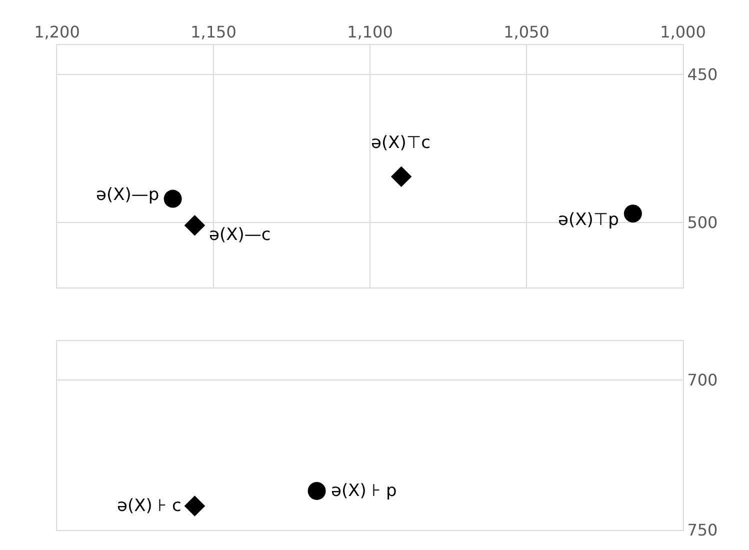  What do you see at coordinates (240, 235) in the screenshot?
I see `annotation: ə(X)—c` at bounding box center [240, 235].